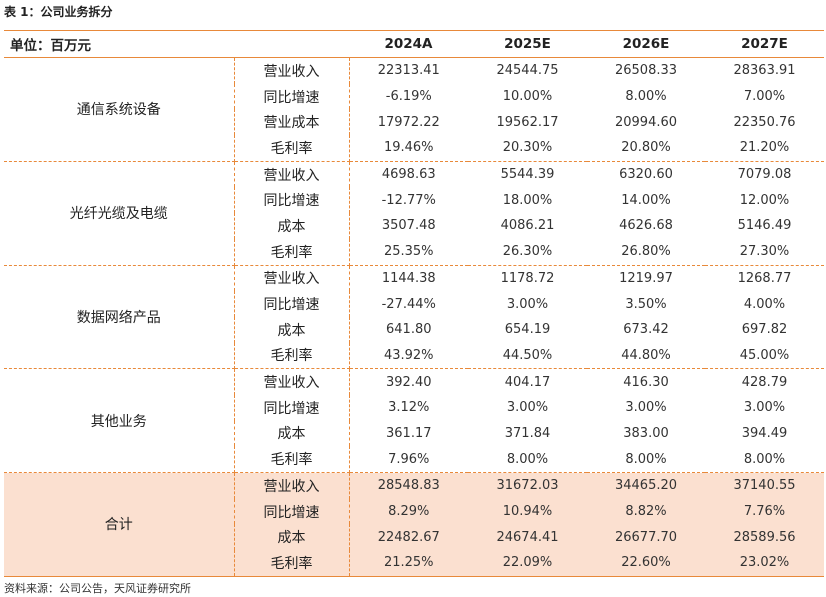 The width and height of the screenshot is (826, 597). What do you see at coordinates (527, 148) in the screenshot?
I see `value-cell: 20.30%` at bounding box center [527, 148].